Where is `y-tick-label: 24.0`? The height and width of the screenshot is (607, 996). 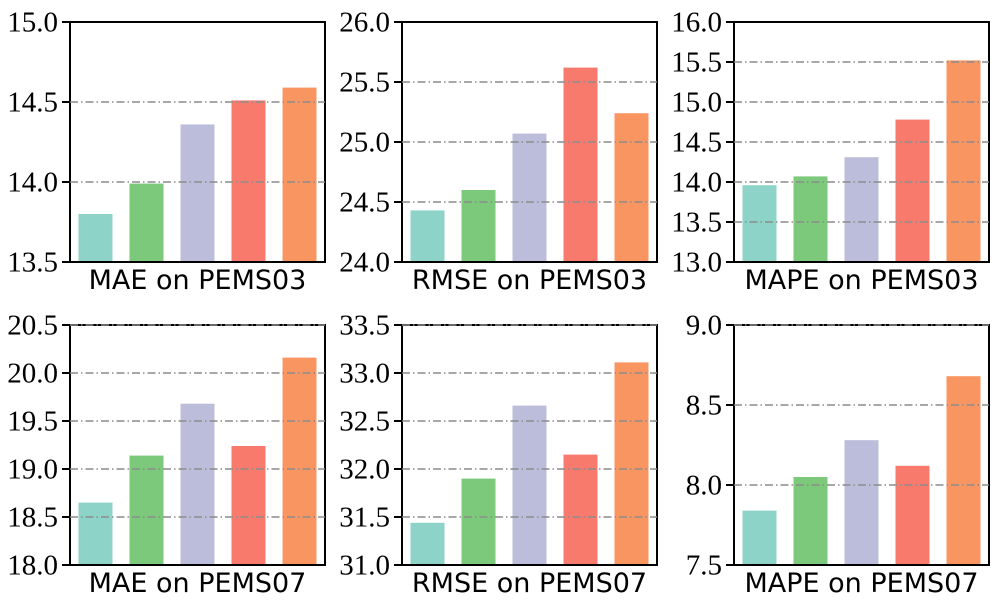
y-tick-label: 24.0 is located at coordinates (364, 263).